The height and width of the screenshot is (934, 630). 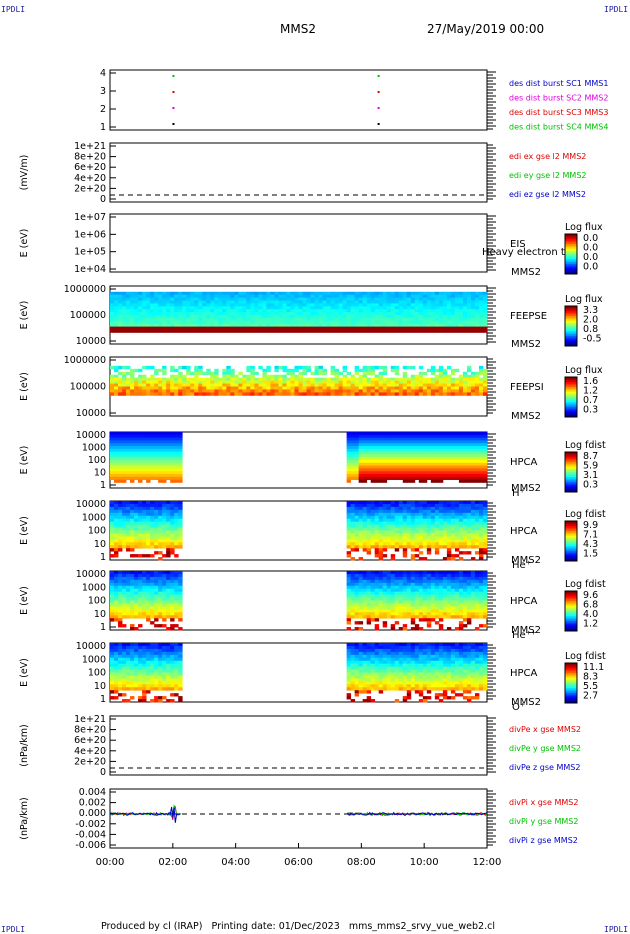 What do you see at coordinates (91, 574) in the screenshot?
I see `hpca-hepp-ytick-label: 10000` at bounding box center [91, 574].